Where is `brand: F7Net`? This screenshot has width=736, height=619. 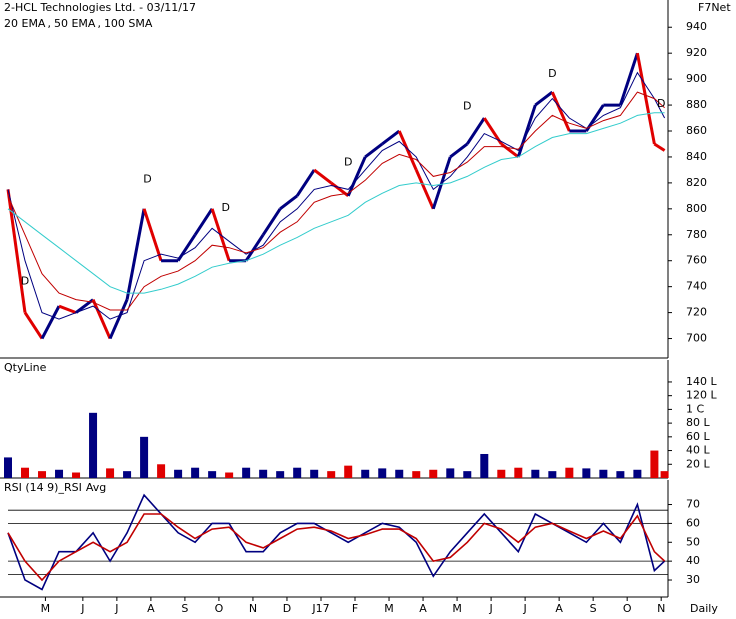
brand: F7Net is located at coordinates (714, 7).